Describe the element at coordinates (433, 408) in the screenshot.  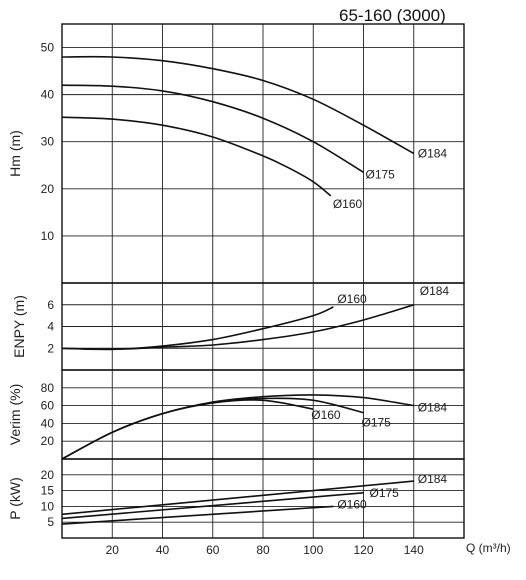
I see `curve-label-eff-184: Ø184` at that location.